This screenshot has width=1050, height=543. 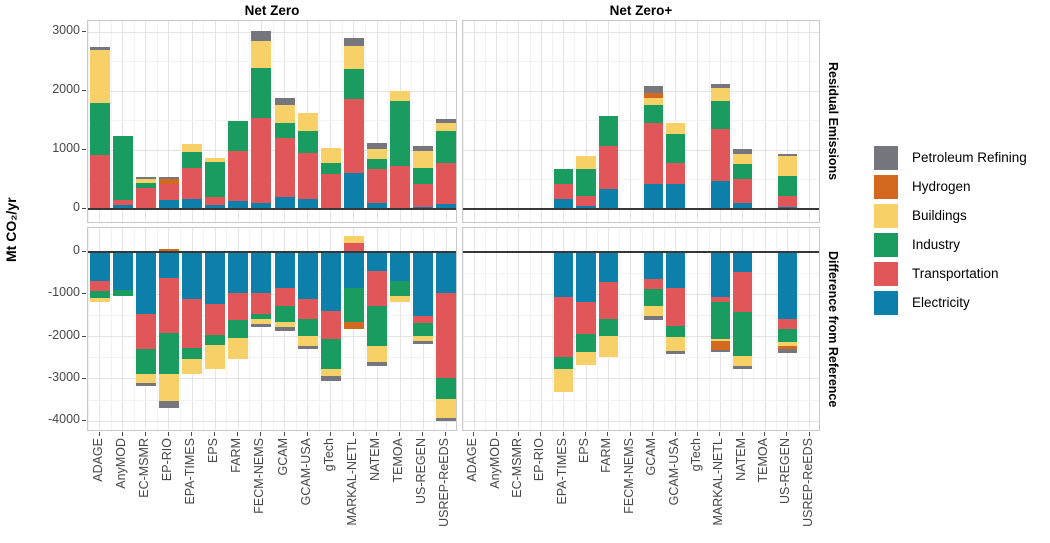 What do you see at coordinates (886, 186) in the screenshot?
I see `hydrogen-swatch` at bounding box center [886, 186].